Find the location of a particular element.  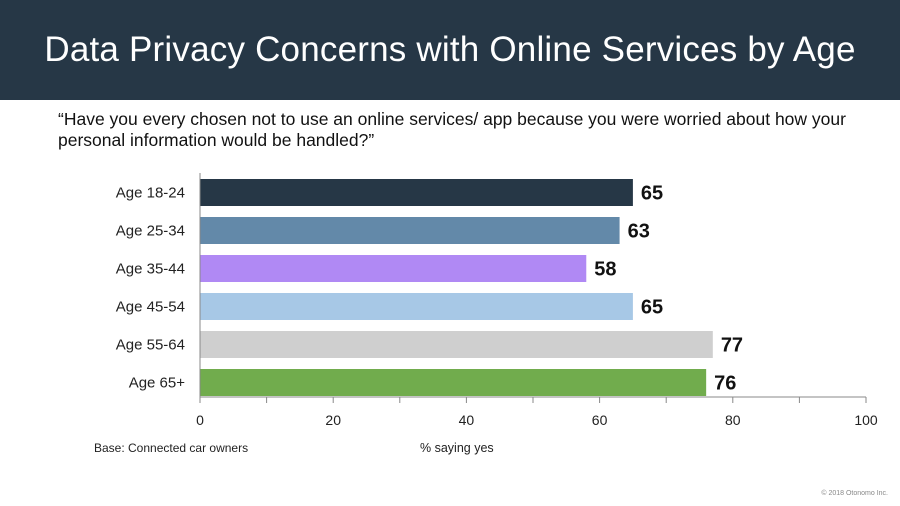

data-label: 77 is located at coordinates (732, 346).